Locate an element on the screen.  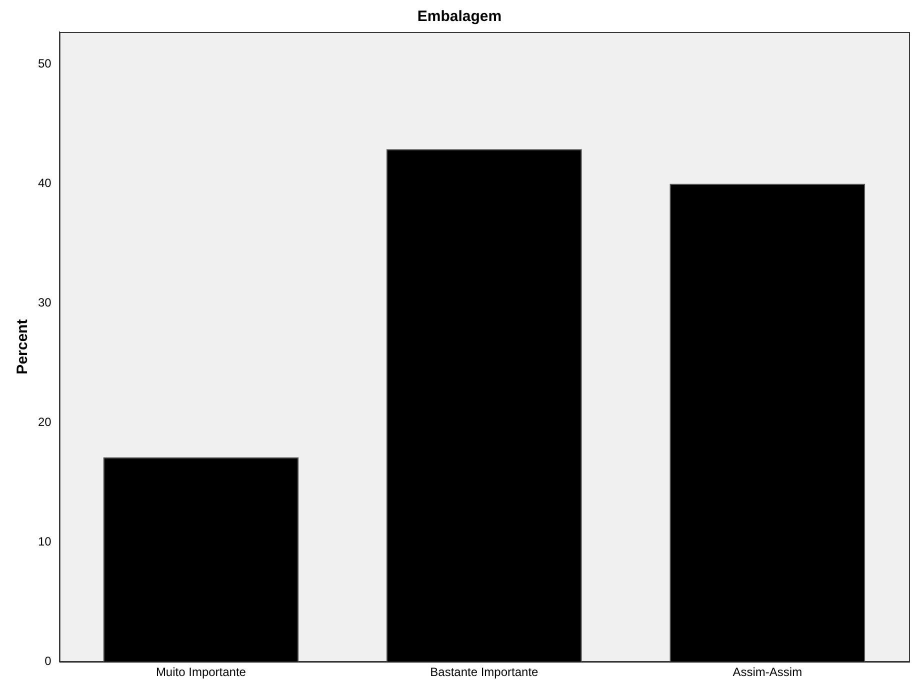
x-tick-label: Muito Importante is located at coordinates (201, 672).